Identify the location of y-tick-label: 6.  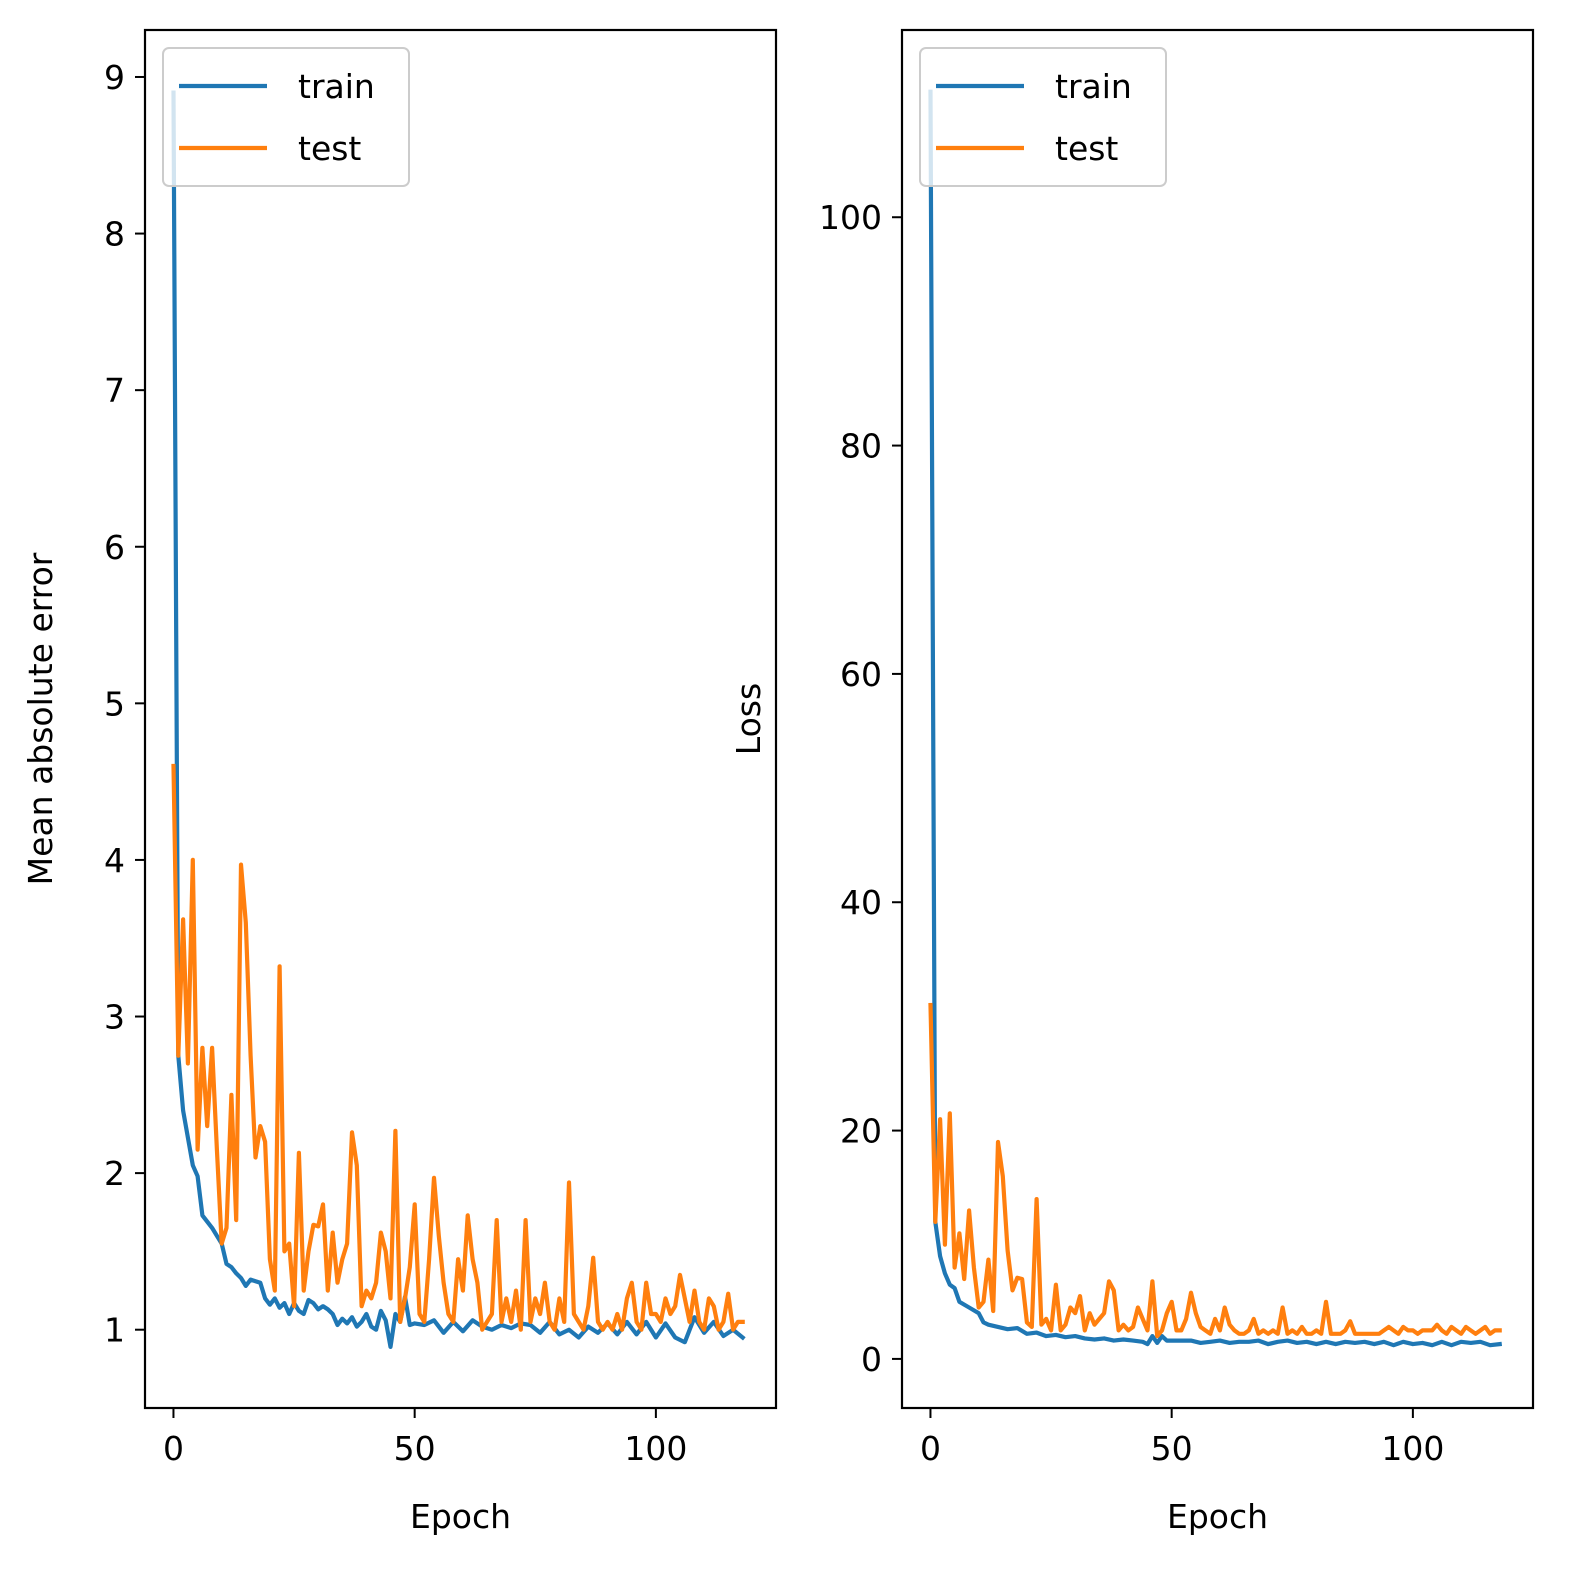
(114, 547).